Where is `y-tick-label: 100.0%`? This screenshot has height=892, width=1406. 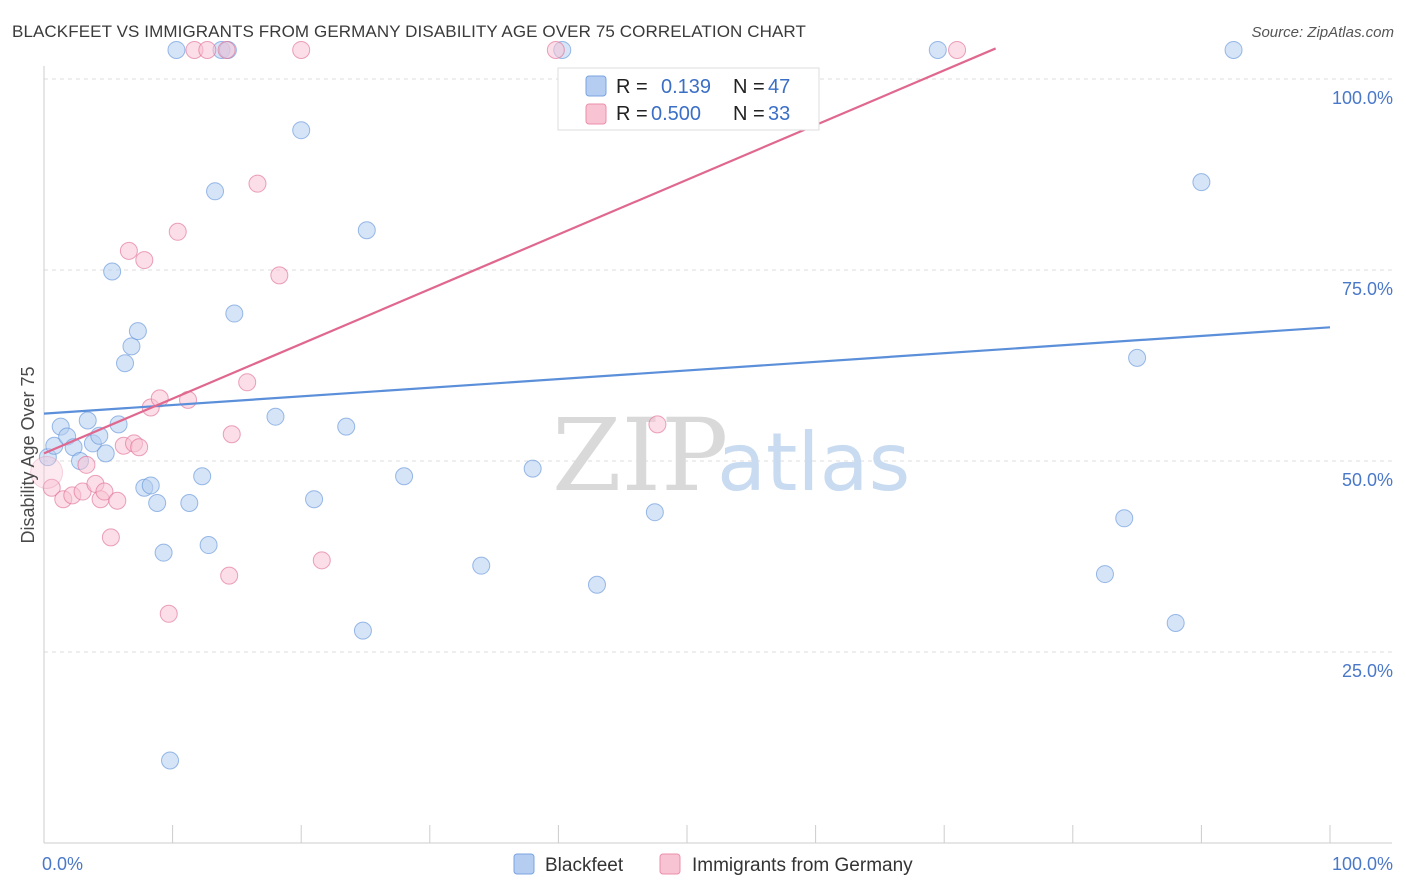 y-tick-label: 100.0% is located at coordinates (1362, 98).